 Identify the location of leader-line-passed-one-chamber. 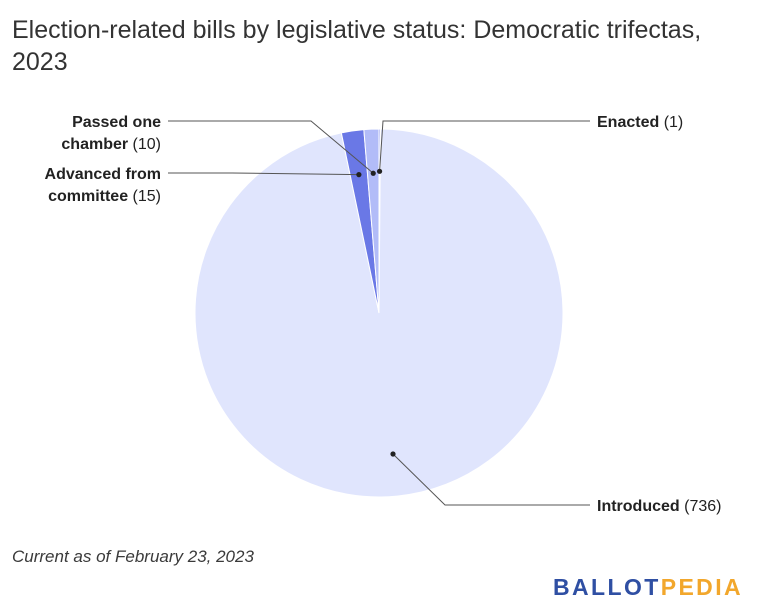
(271, 147).